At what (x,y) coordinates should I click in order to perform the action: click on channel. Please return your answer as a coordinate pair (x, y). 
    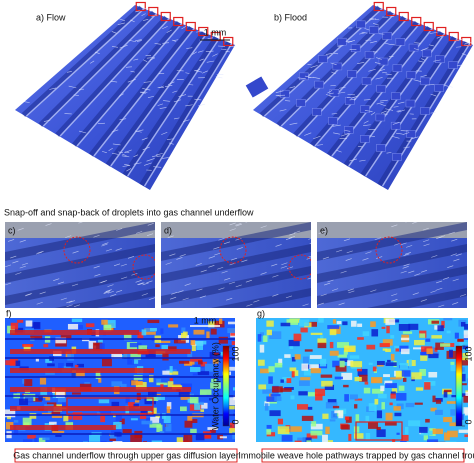
    Looking at the image, I should click on (82, 61).